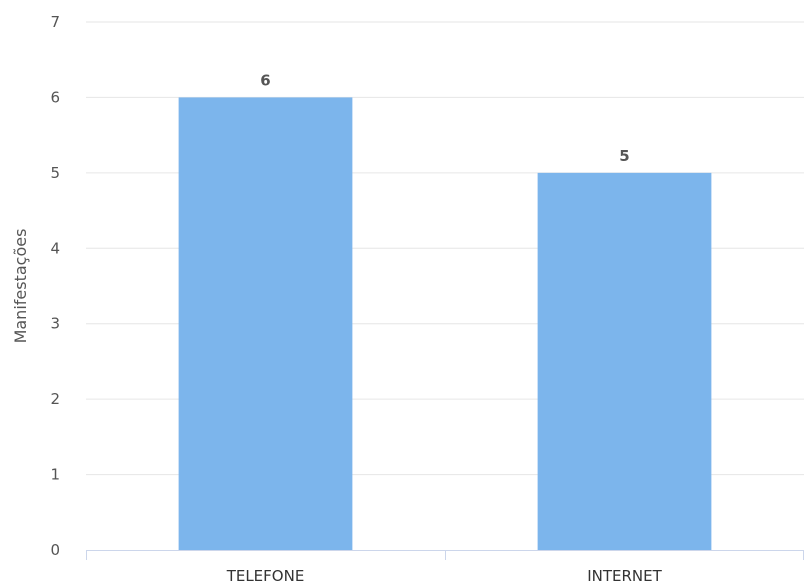 The image size is (804, 585). What do you see at coordinates (55, 475) in the screenshot?
I see `y-tick-label: 1` at bounding box center [55, 475].